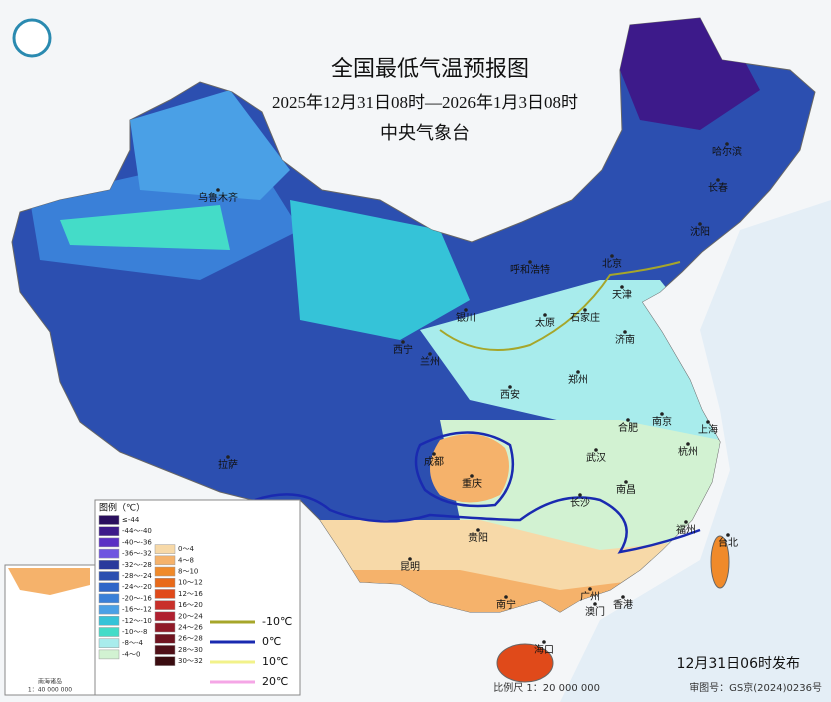  Describe the element at coordinates (137, 621) in the screenshot. I see `legend-label: -12～-10` at that location.